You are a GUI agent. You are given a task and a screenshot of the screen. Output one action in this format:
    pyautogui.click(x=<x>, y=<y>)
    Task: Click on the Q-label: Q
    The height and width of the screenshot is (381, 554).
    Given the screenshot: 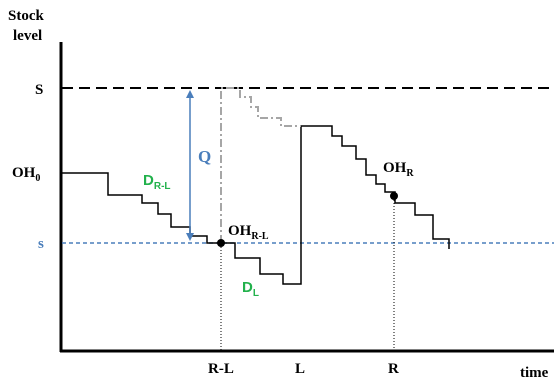 What is the action you would take?
    pyautogui.click(x=204, y=156)
    